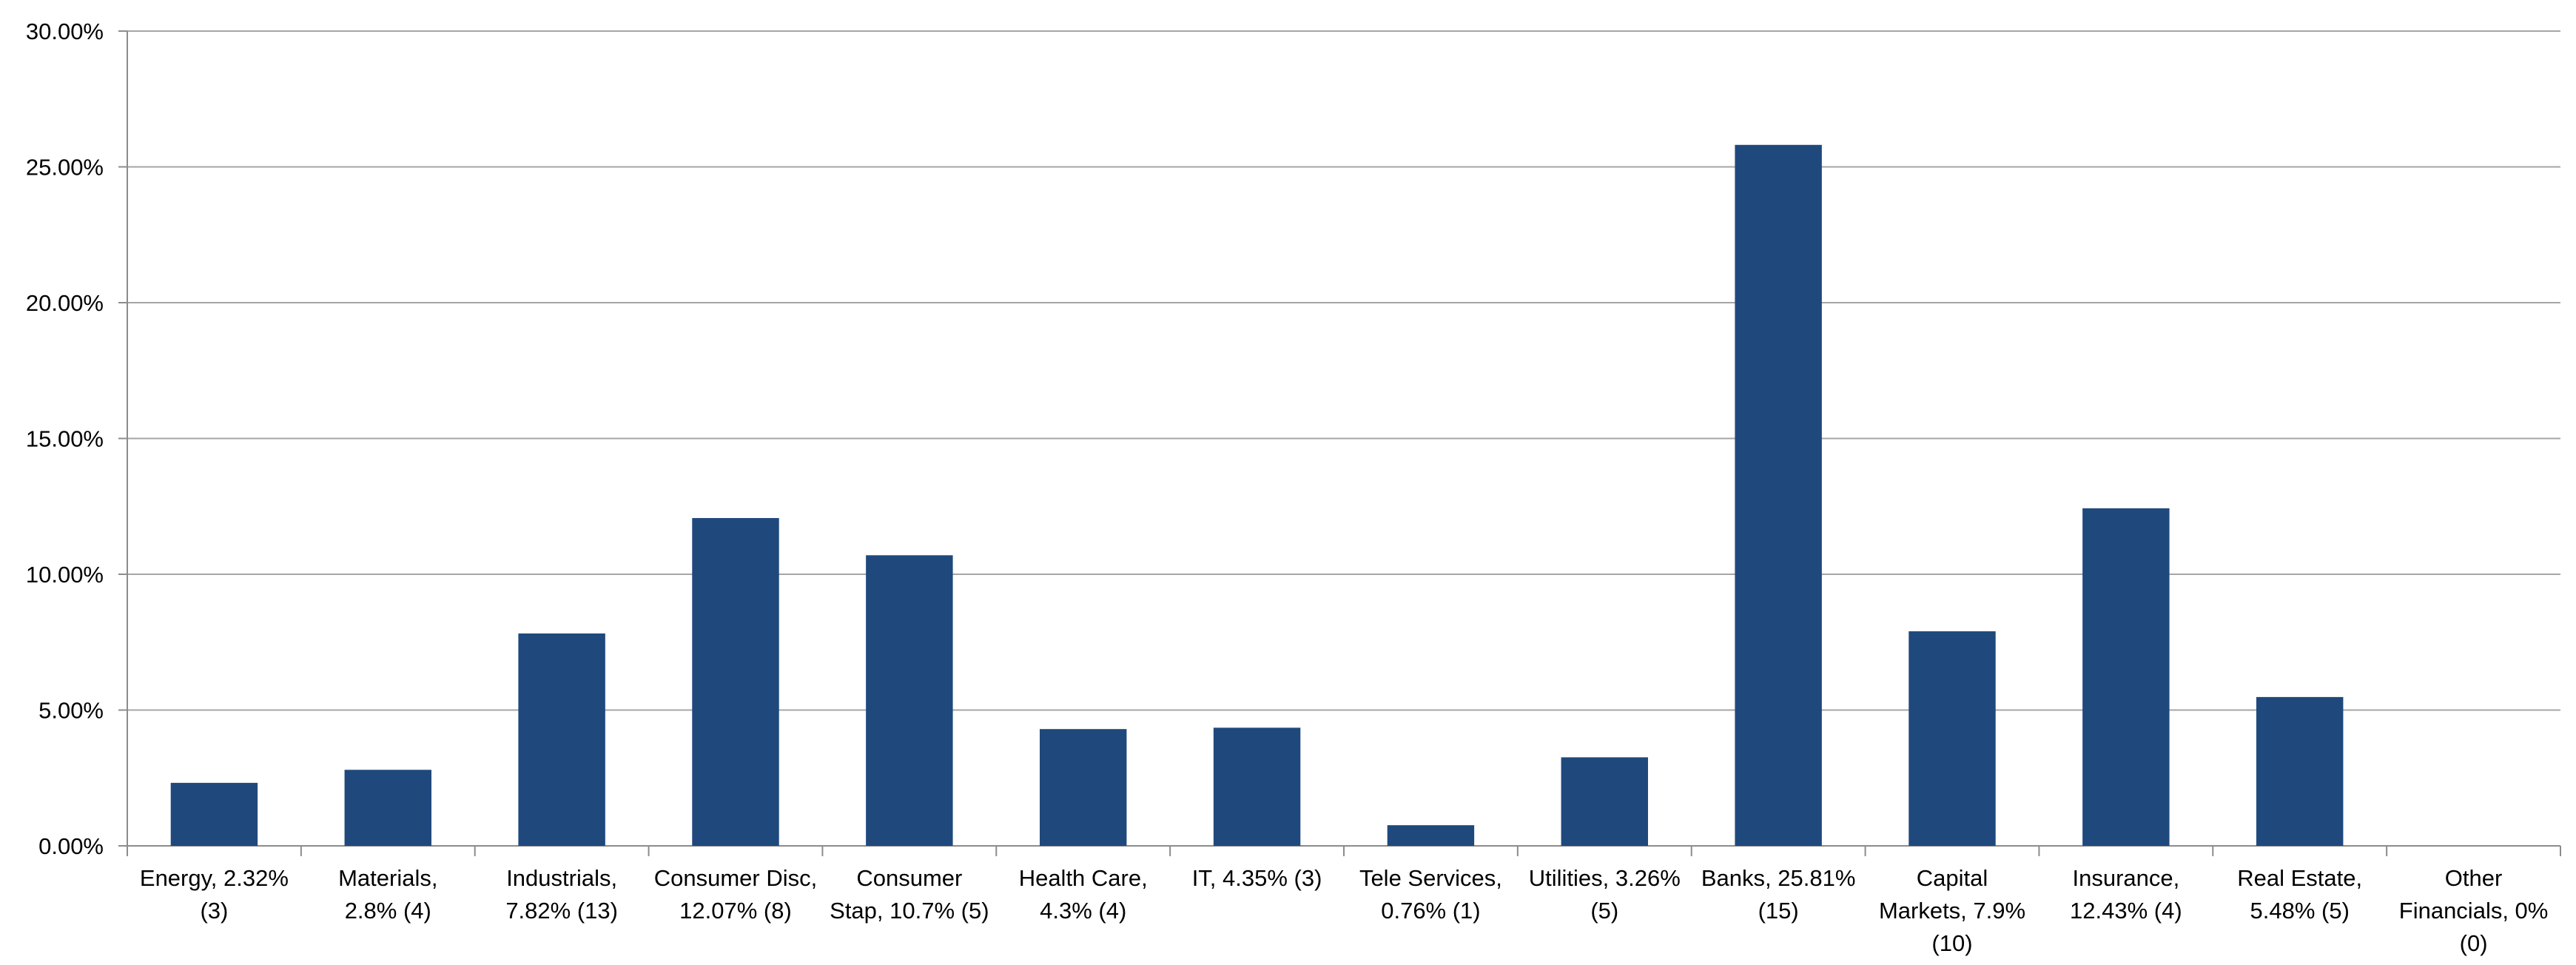  Describe the element at coordinates (1778, 895) in the screenshot. I see `x-tick-label: Banks, 25.81% (15)` at that location.